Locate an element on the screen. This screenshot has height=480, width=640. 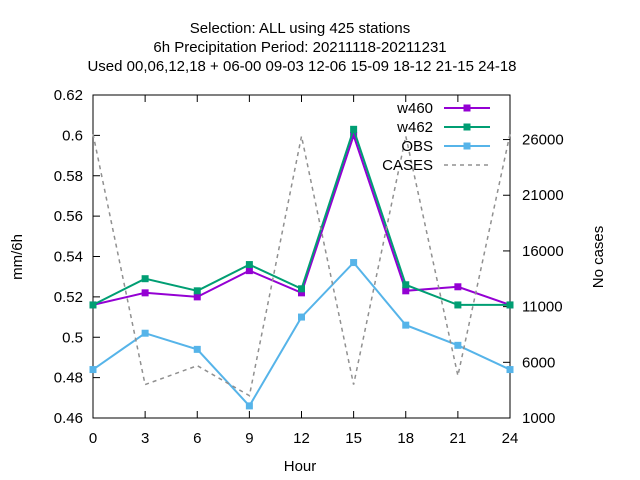
legend-marker-w460 is located at coordinates (467, 108).